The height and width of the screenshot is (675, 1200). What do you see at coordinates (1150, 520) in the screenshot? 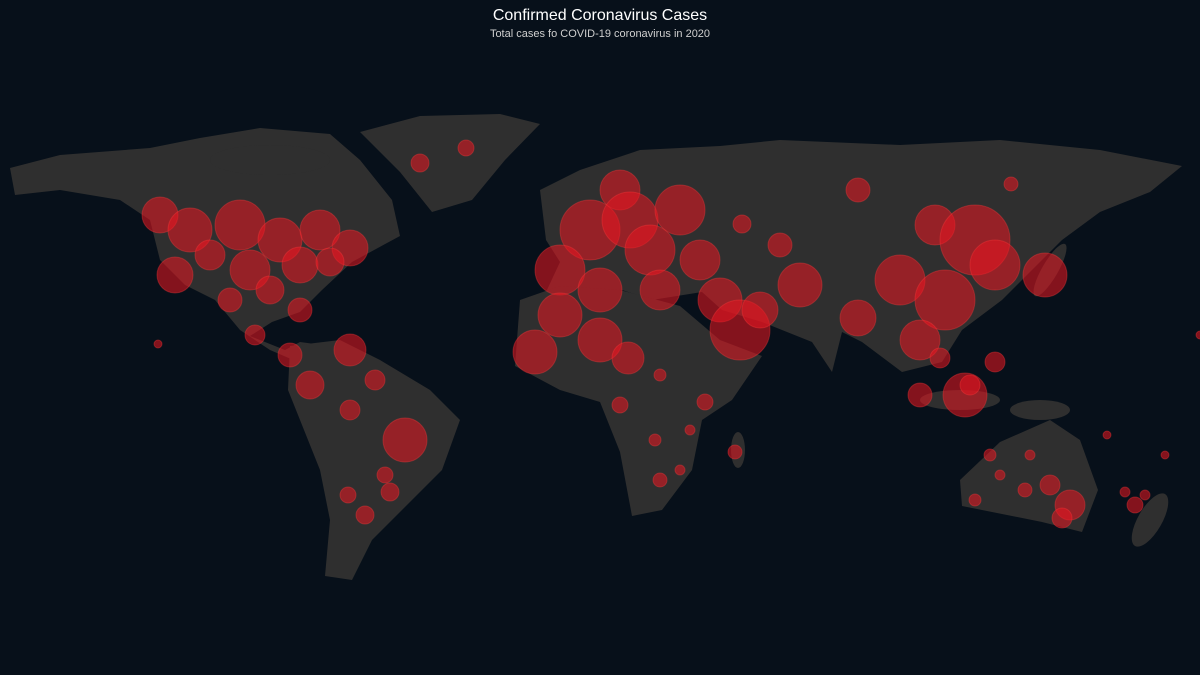
I see `new-zealand` at bounding box center [1150, 520].